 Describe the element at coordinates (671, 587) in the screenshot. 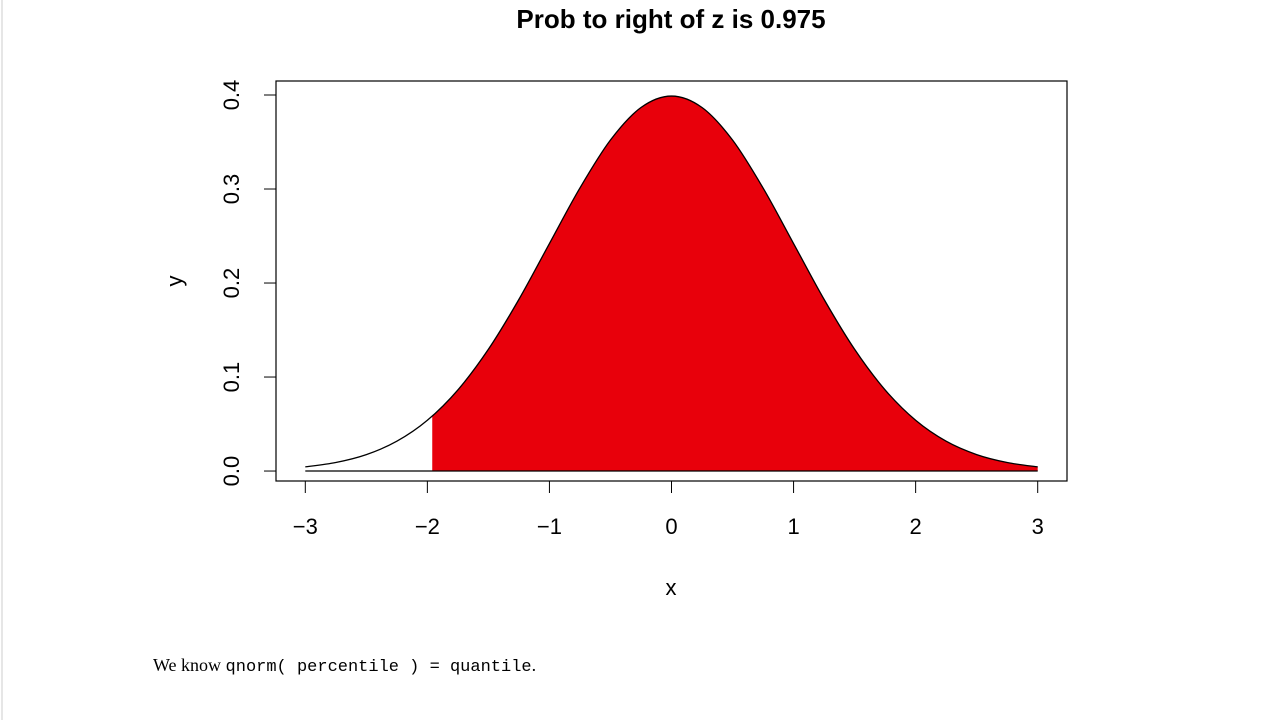

I see `x-axis-title: x` at that location.